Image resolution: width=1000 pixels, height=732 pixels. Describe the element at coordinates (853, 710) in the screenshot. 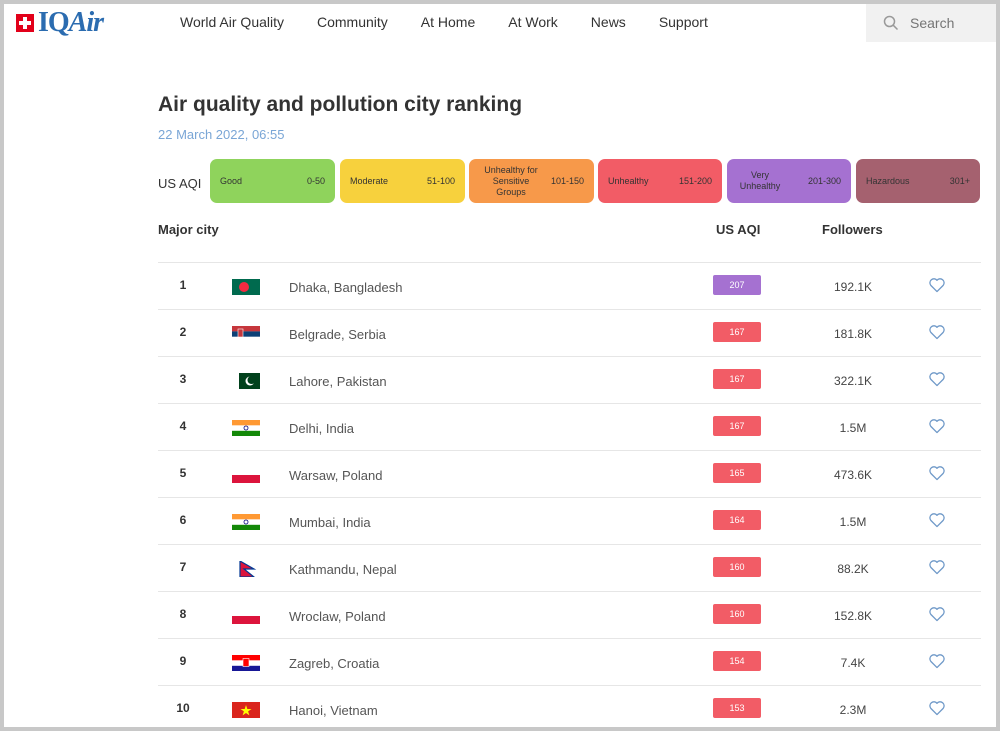

I see `followers-count: 2.3M` at that location.